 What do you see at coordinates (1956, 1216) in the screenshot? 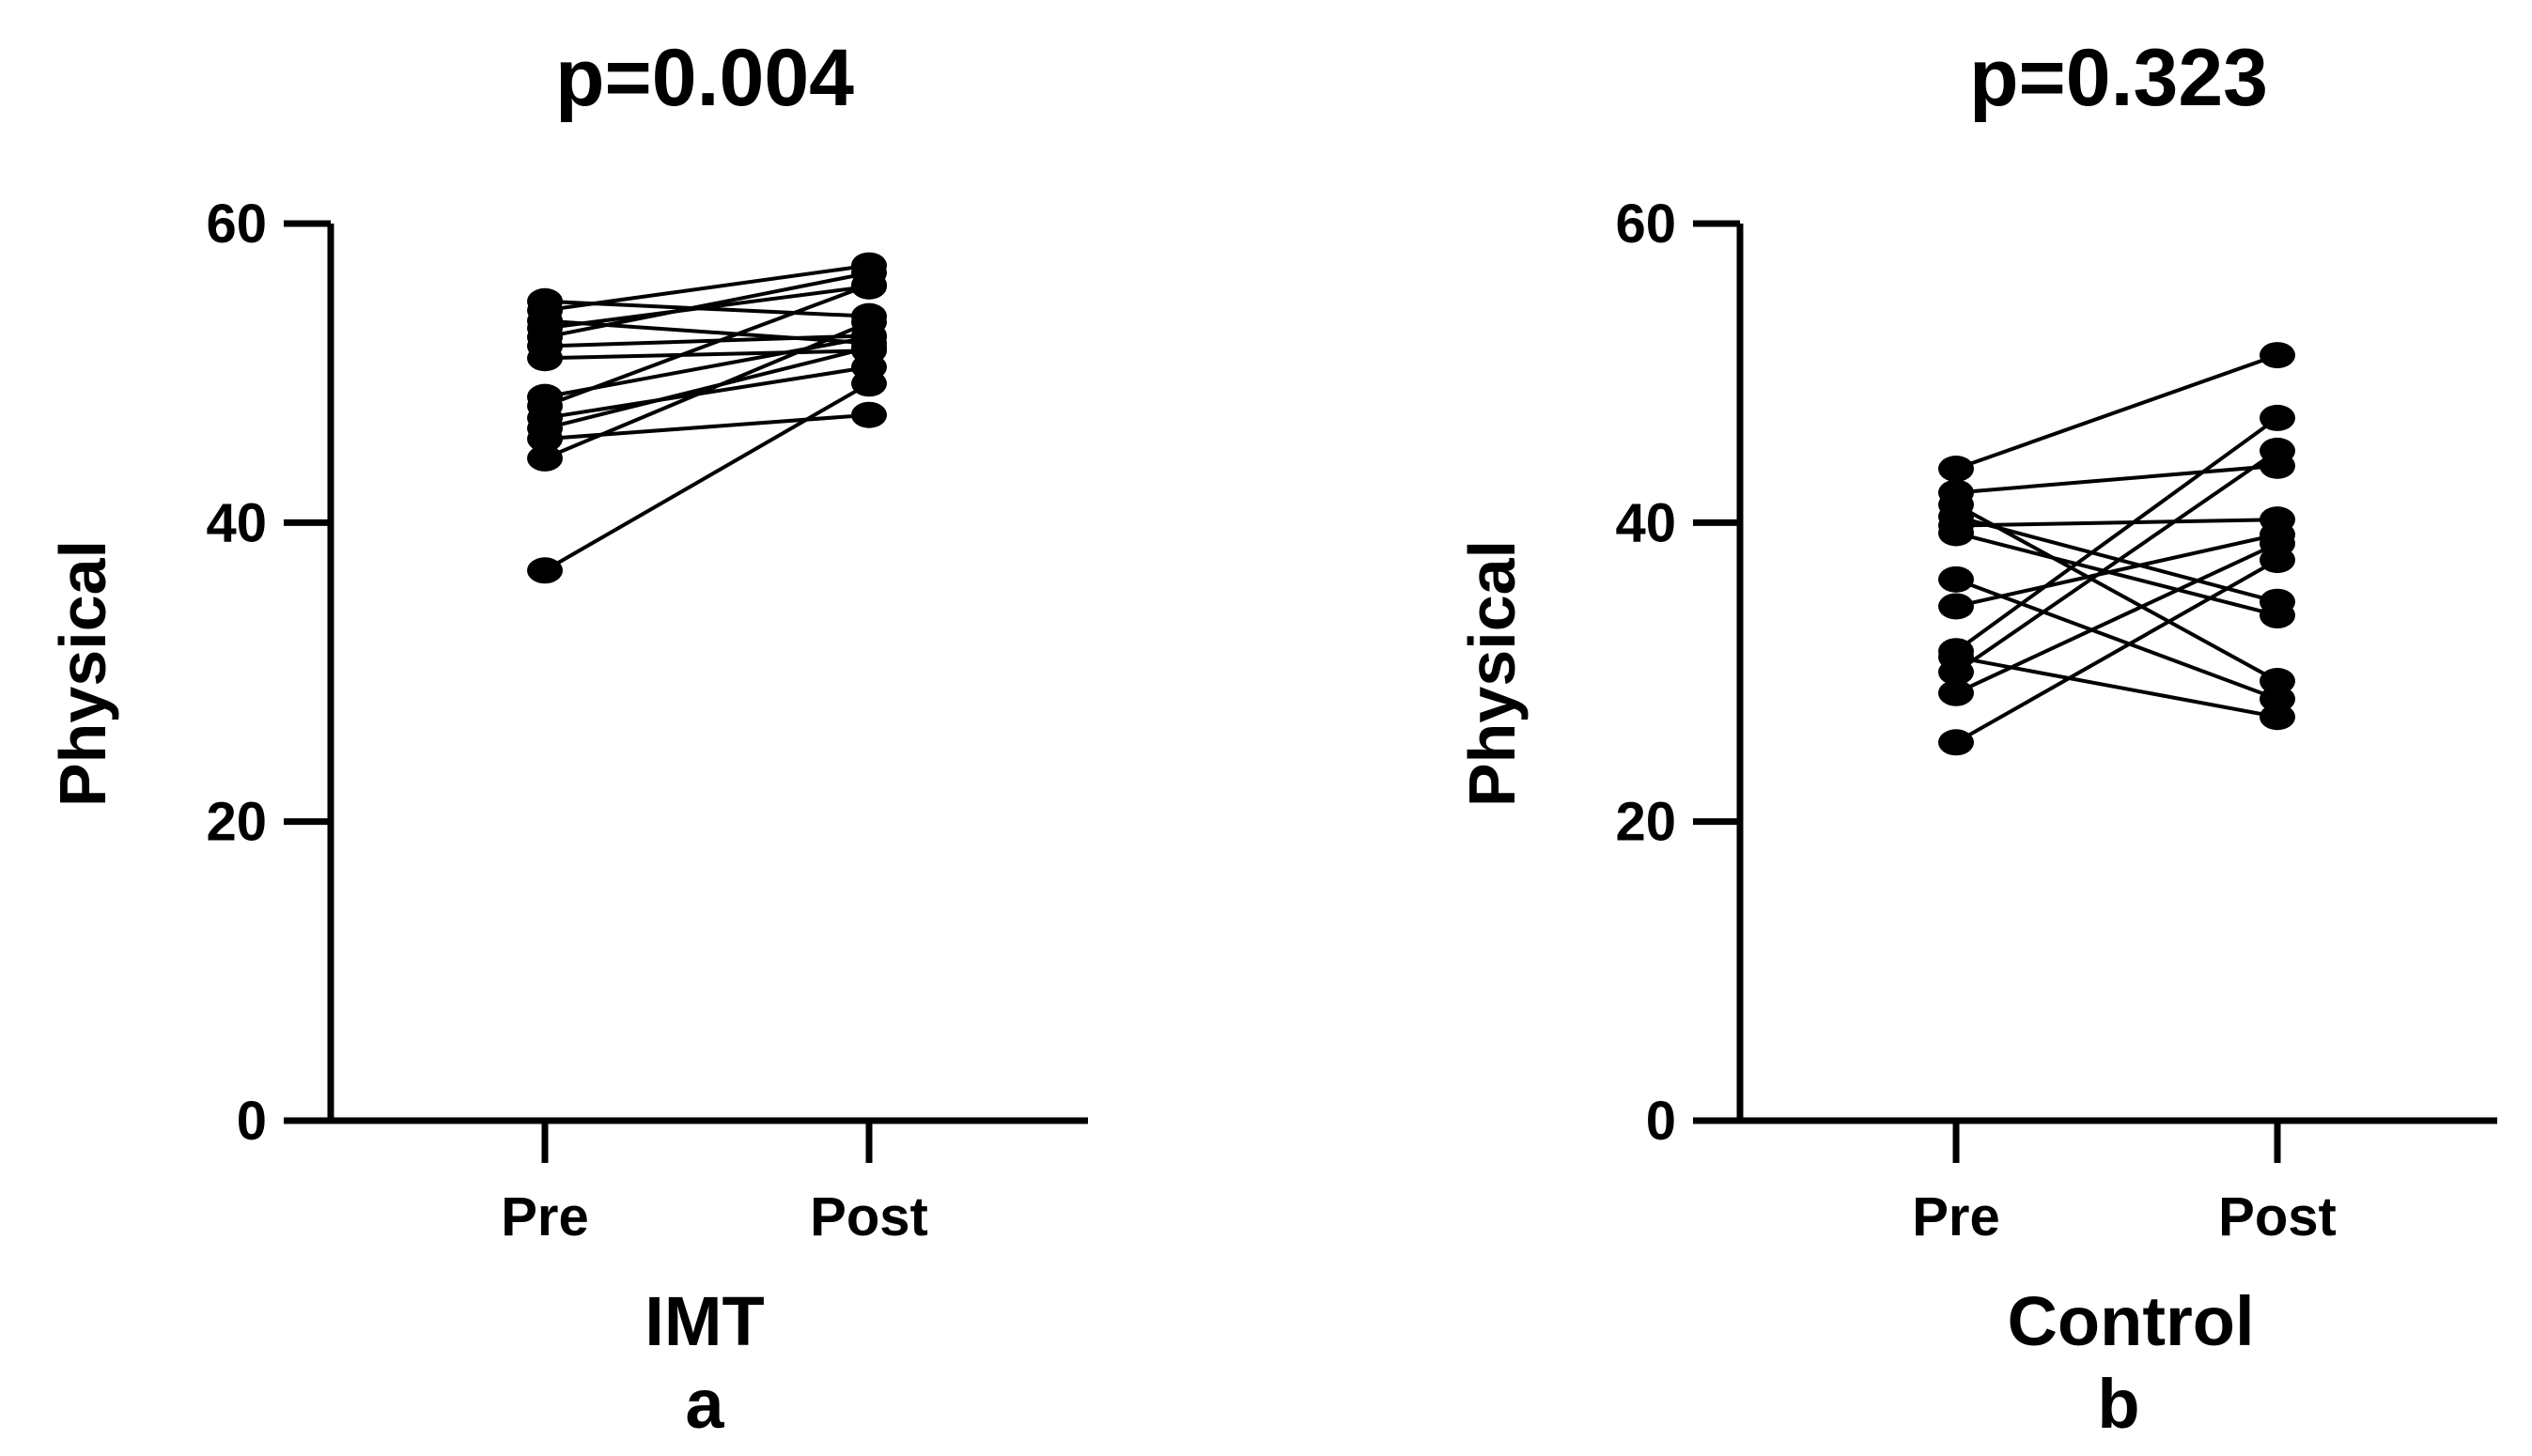
I see `panel-b-x-tick-label-pre: Pre` at bounding box center [1956, 1216].